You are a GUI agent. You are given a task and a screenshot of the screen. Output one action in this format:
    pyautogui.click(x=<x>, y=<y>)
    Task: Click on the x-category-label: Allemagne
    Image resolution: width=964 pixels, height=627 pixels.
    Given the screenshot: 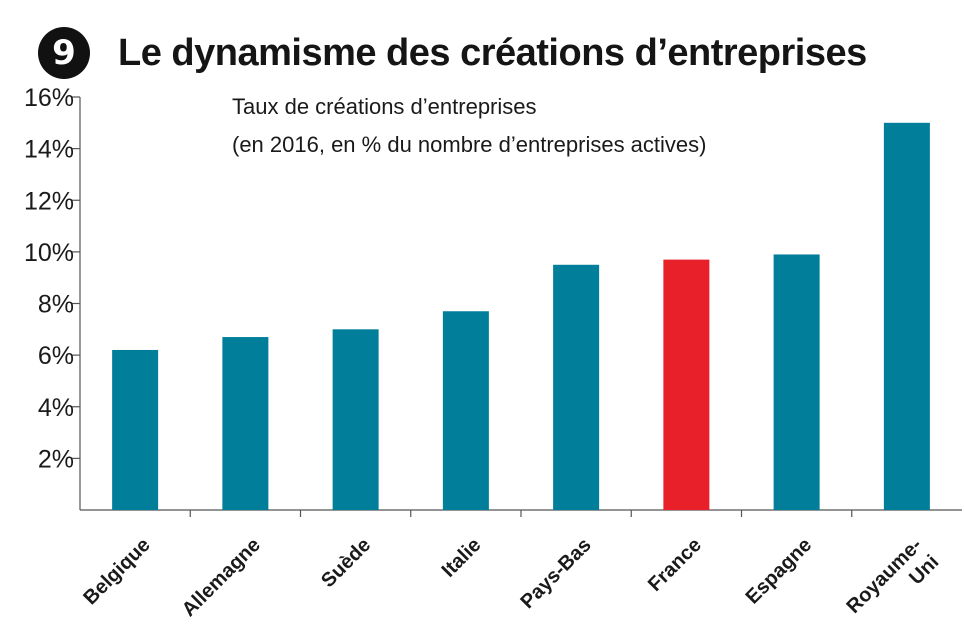 What is the action you would take?
    pyautogui.click(x=221, y=577)
    